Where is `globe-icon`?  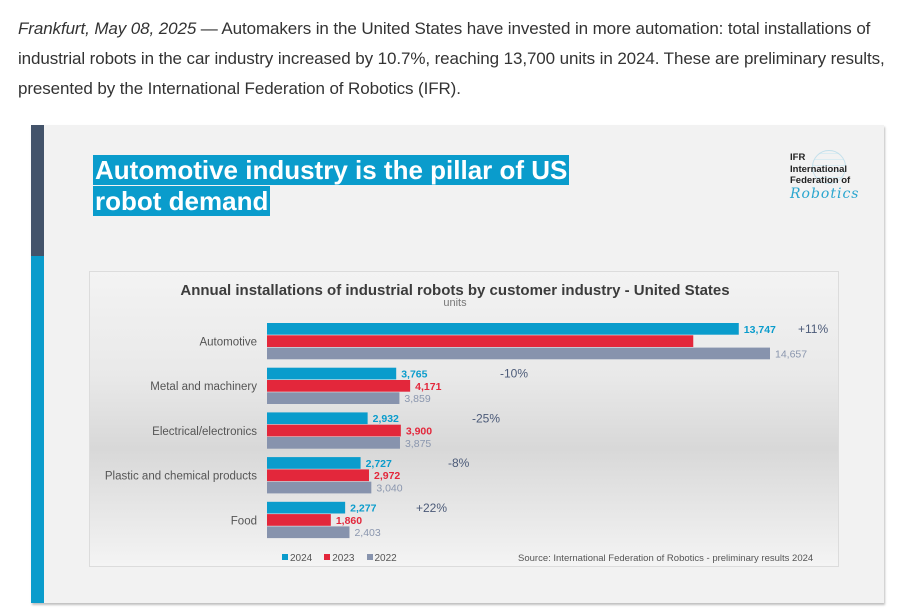
globe-icon is located at coordinates (829, 167).